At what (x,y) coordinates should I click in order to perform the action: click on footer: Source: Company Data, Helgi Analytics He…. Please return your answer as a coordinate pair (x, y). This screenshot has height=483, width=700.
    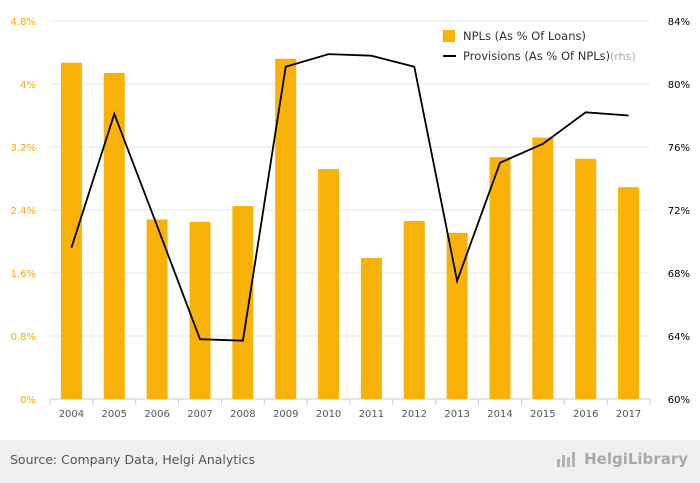
    Looking at the image, I should click on (350, 461).